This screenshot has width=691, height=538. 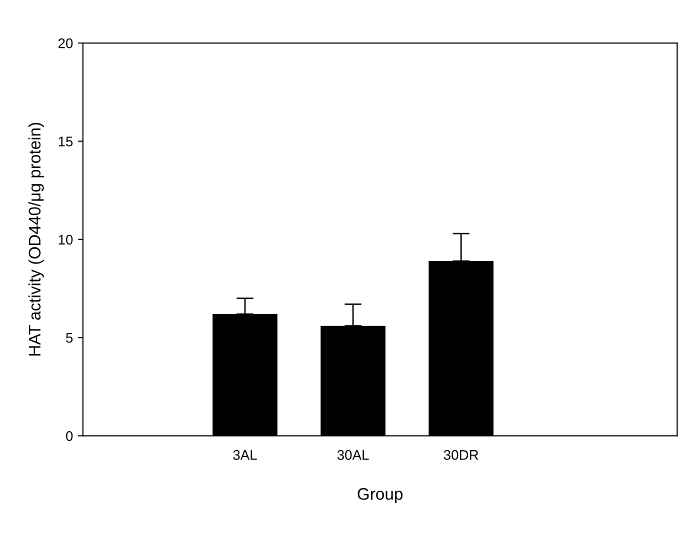 I want to click on x-axis-title: Group, so click(x=380, y=496).